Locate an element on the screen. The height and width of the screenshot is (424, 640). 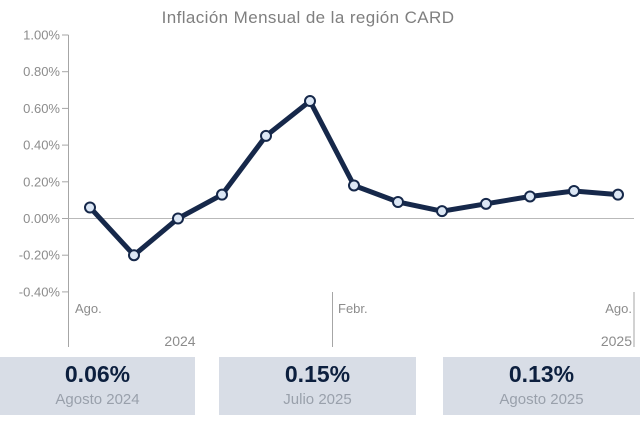
kpi-card-julio-2025: 0.15% Julio 2025 is located at coordinates (317, 386).